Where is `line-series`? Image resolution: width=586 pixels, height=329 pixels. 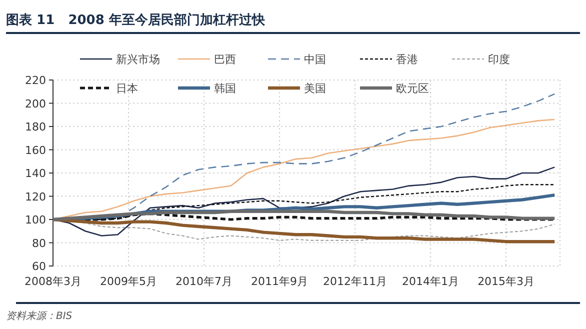 line-series is located at coordinates (303, 216).